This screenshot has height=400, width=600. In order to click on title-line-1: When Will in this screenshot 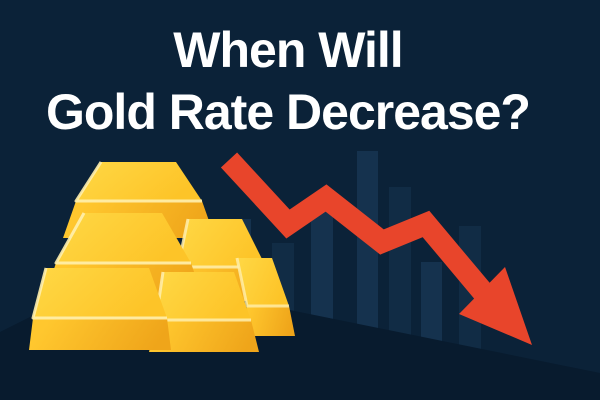, I will do `click(287, 50)`.